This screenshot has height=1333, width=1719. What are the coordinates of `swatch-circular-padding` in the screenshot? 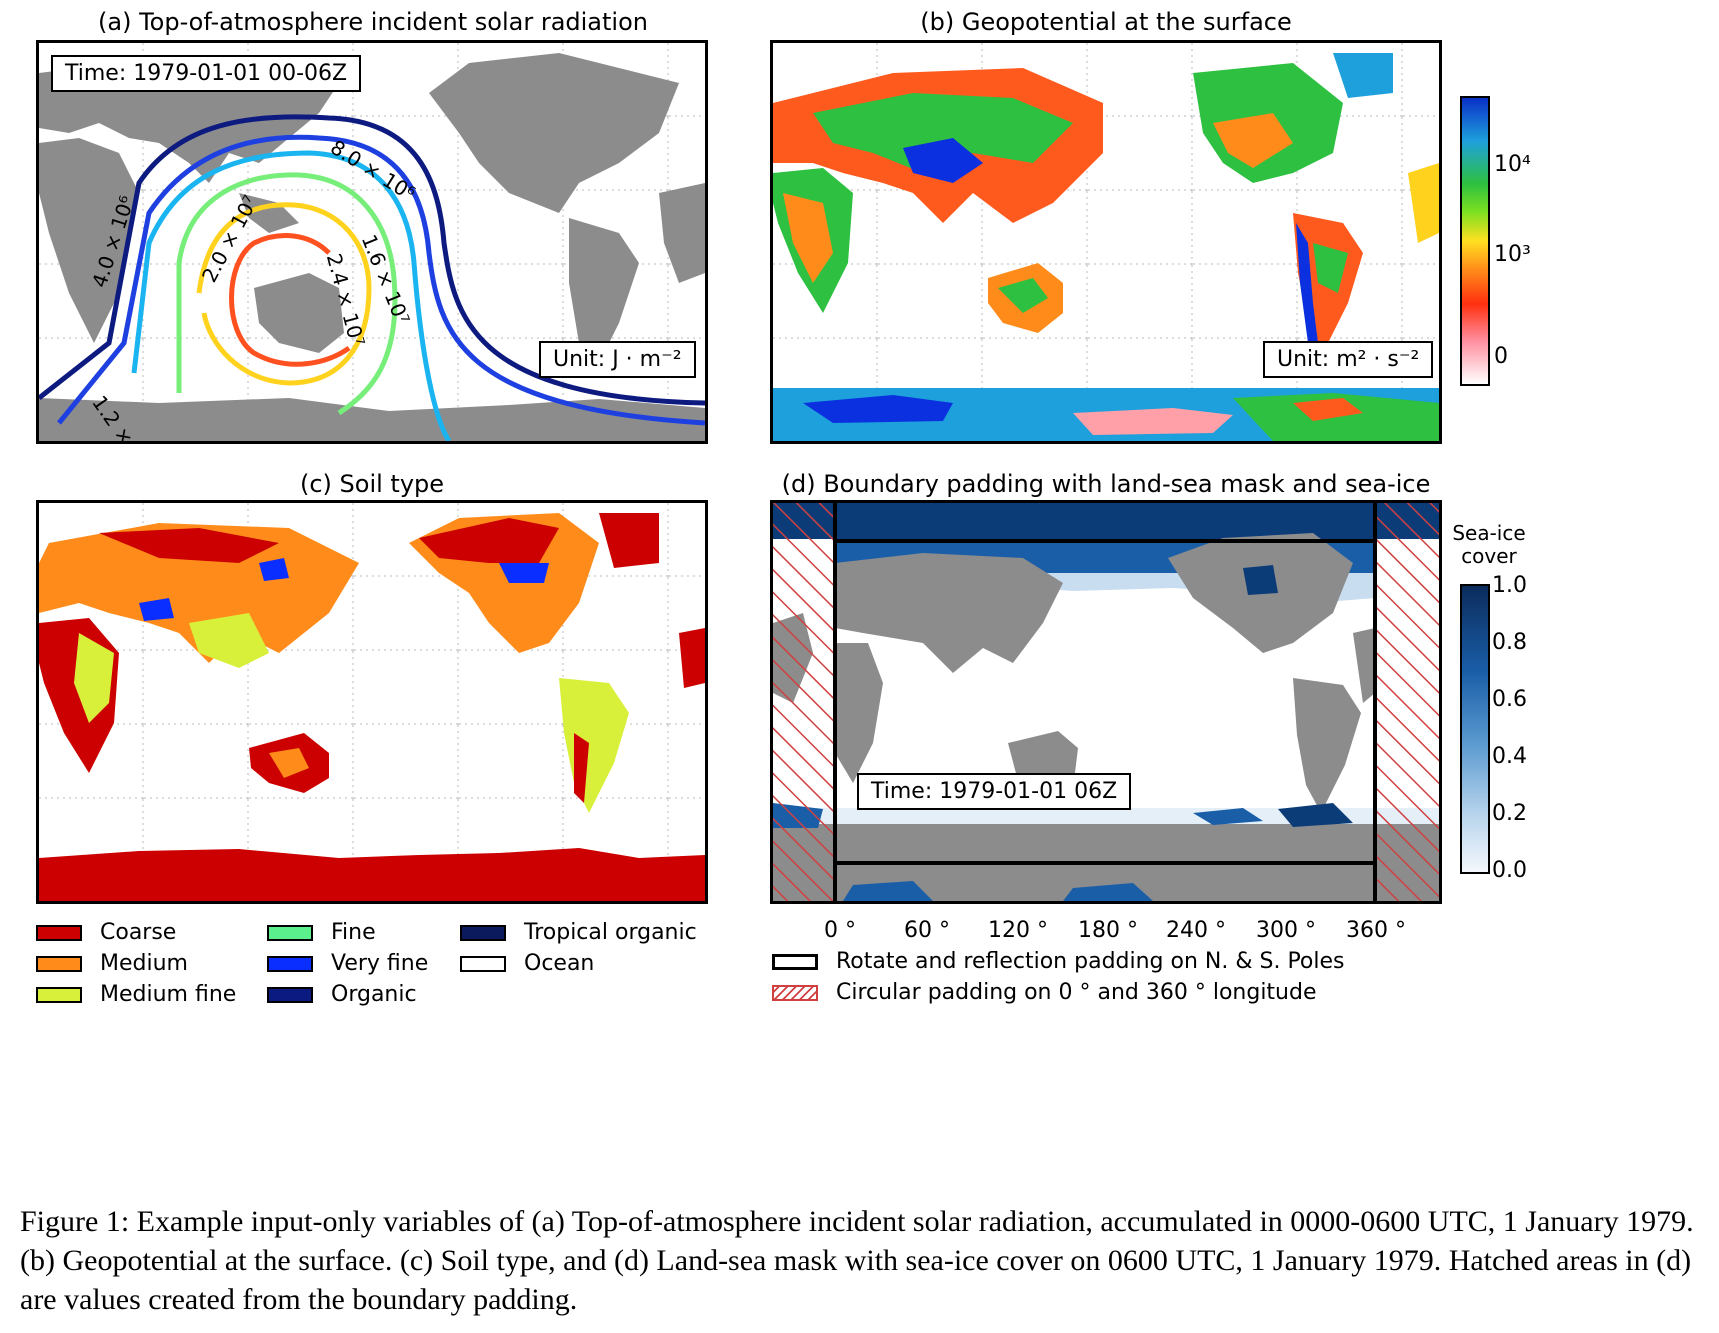 It's located at (795, 992).